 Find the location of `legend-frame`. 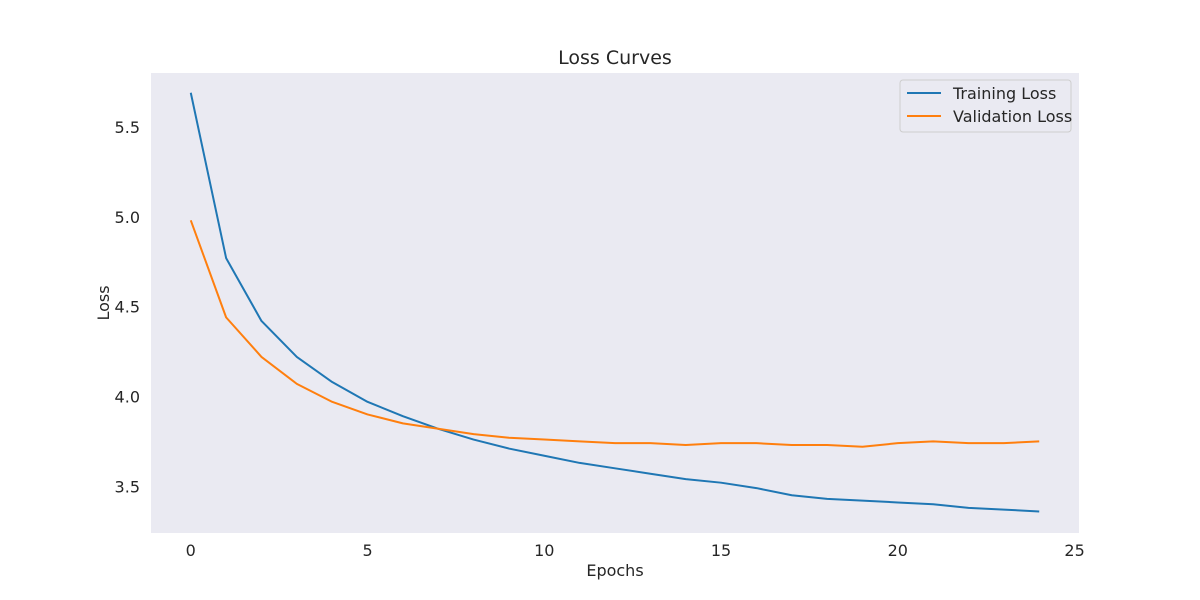

legend-frame is located at coordinates (985, 106).